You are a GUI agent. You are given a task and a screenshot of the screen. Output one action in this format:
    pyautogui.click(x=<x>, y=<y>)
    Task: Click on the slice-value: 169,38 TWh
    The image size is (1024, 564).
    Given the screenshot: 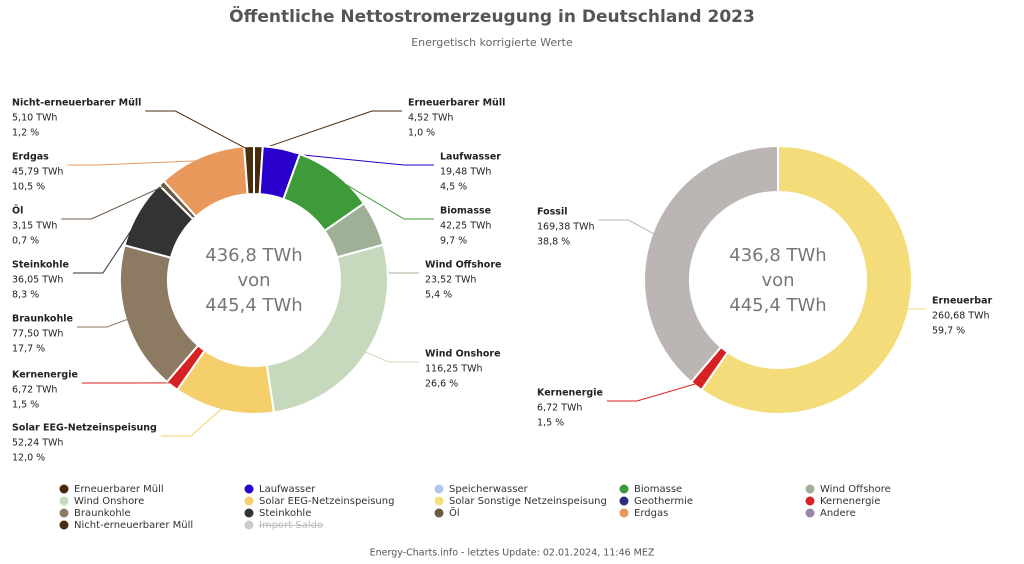 What is the action you would take?
    pyautogui.click(x=565, y=227)
    